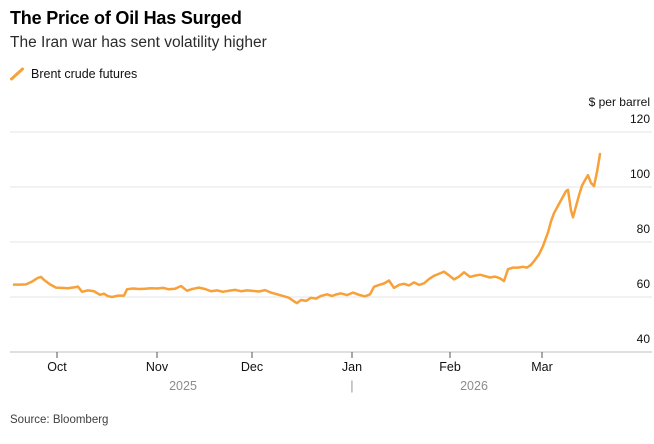  What do you see at coordinates (643, 339) in the screenshot?
I see `y-tick-40: 40` at bounding box center [643, 339].